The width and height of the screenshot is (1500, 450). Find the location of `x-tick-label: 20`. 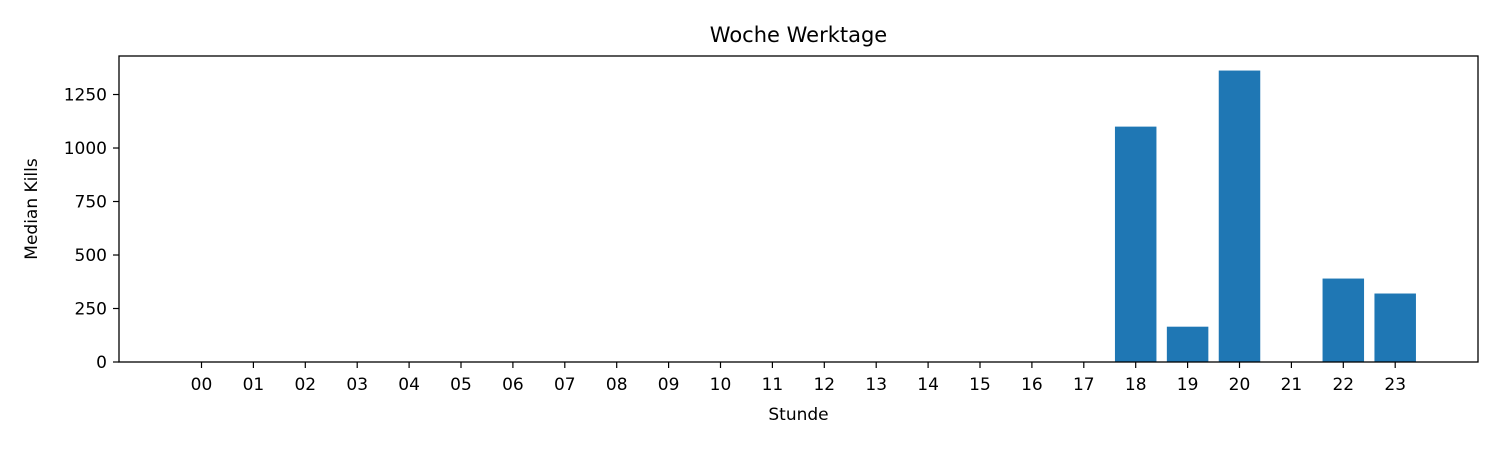

x-tick-label: 20 is located at coordinates (1240, 385).